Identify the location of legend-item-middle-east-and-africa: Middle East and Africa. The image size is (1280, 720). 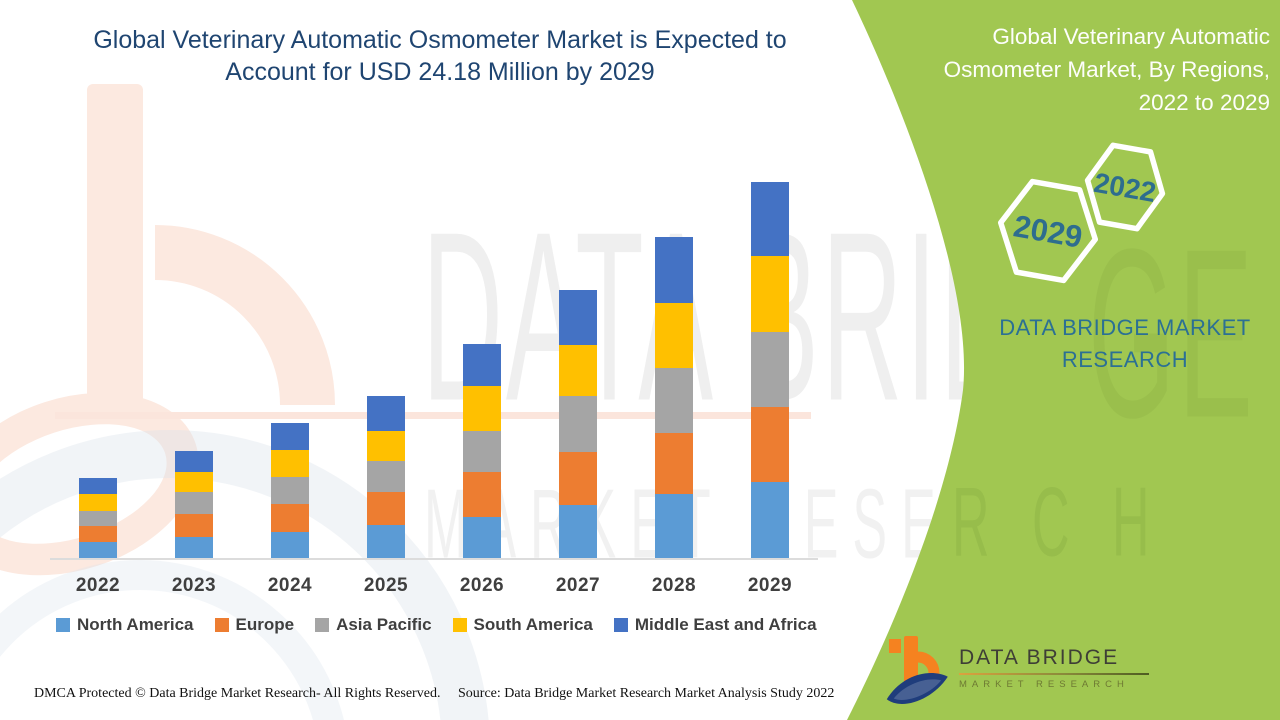
(715, 625).